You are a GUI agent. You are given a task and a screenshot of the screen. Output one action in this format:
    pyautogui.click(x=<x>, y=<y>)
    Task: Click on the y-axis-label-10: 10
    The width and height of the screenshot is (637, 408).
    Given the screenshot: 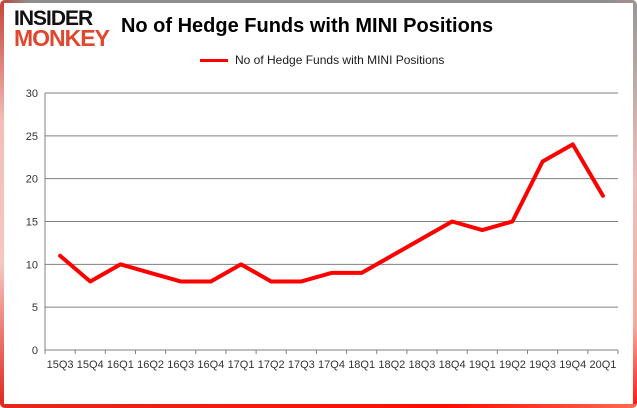 What is the action you would take?
    pyautogui.click(x=32, y=265)
    